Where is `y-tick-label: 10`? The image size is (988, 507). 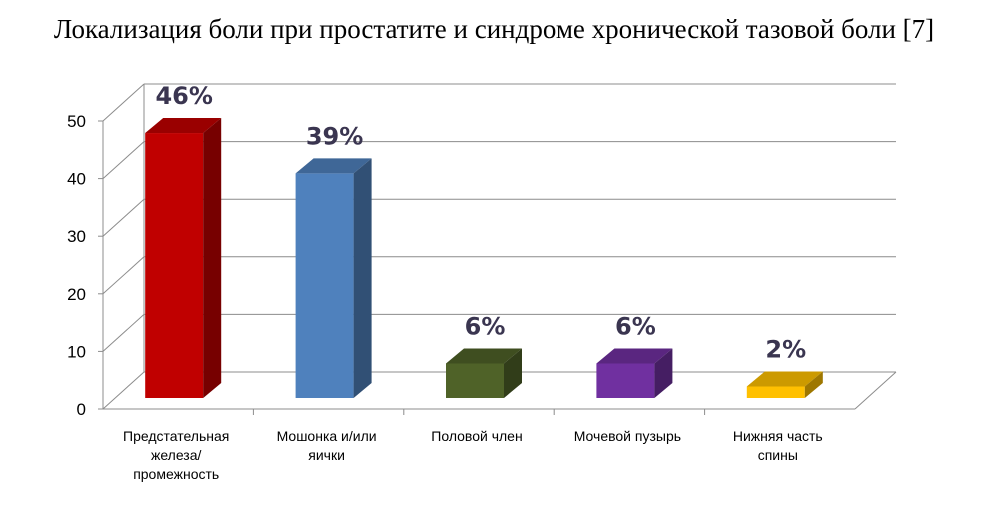
y-tick-label: 10 is located at coordinates (76, 351).